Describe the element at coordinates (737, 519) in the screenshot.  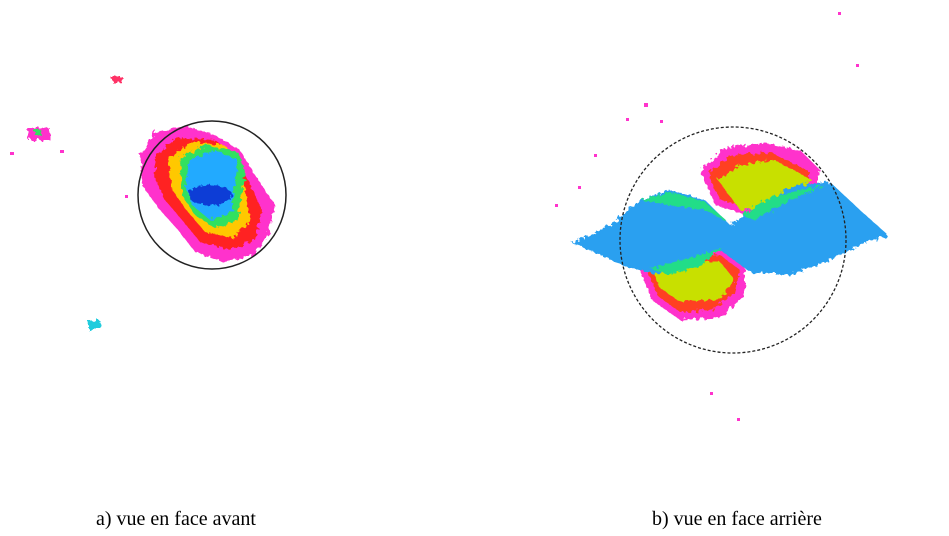
I see `caption: b) vue en face arrière` at that location.